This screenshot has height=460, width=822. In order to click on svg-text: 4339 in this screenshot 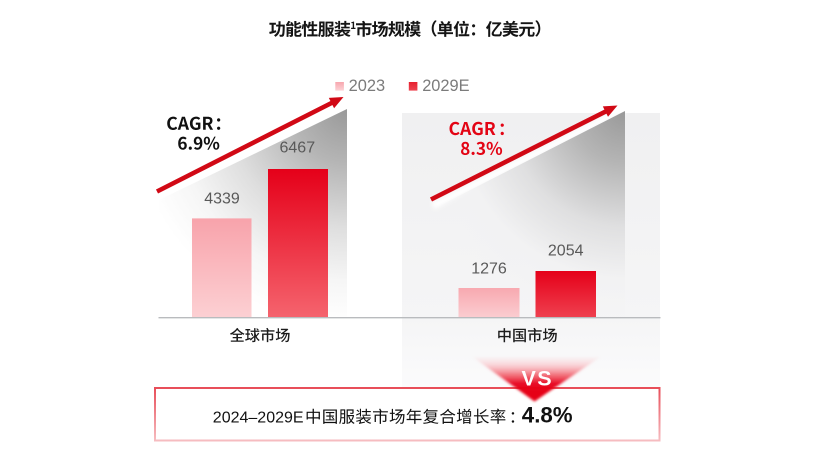, I will do `click(222, 199)`.